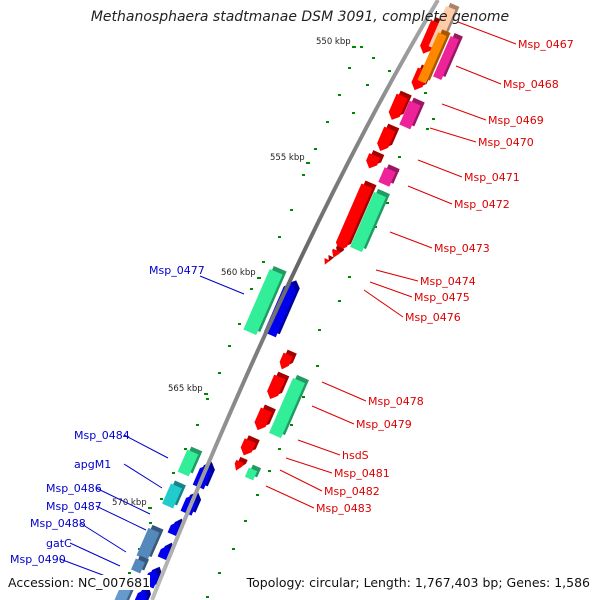 This screenshot has height=600, width=600. Describe the element at coordinates (333, 42) in the screenshot. I see `tick-label: 550 kbp` at that location.